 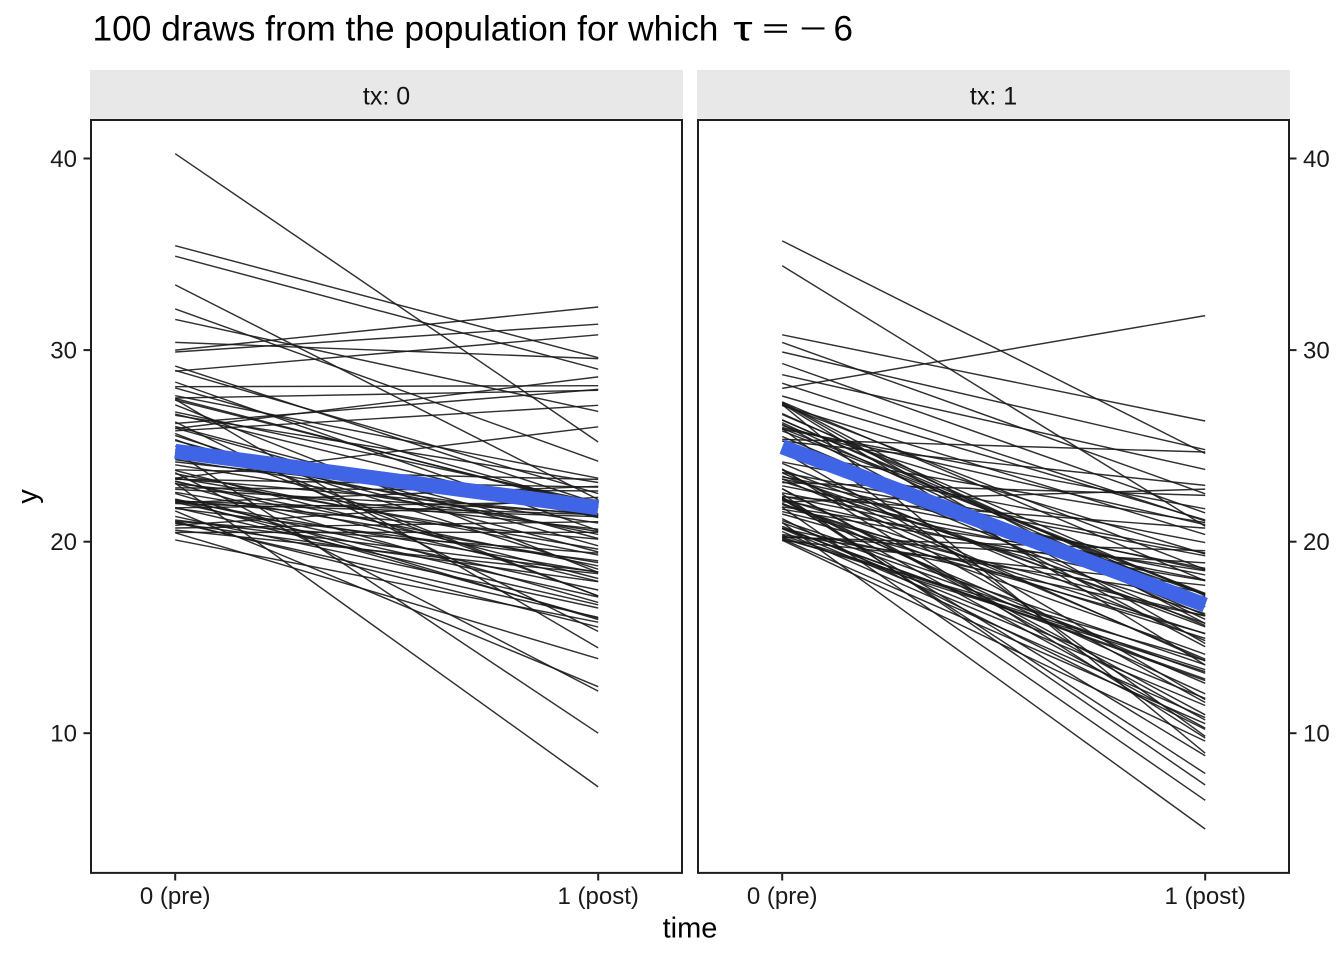 What do you see at coordinates (28, 496) in the screenshot?
I see `svg-text: y` at bounding box center [28, 496].